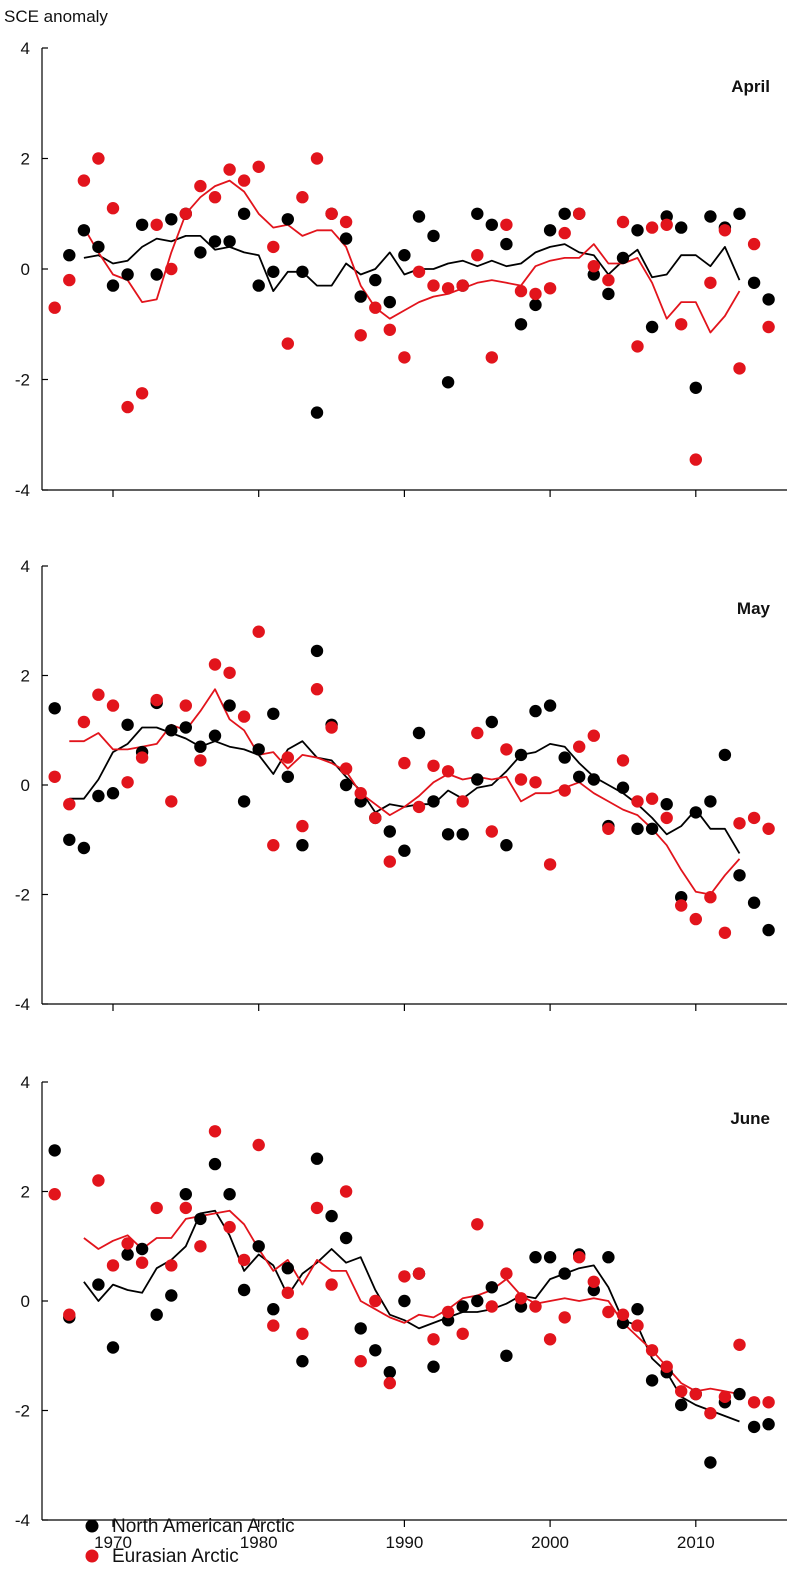 The height and width of the screenshot is (1589, 800). Describe the element at coordinates (22, 490) in the screenshot. I see `y-tick-label: -4` at that location.